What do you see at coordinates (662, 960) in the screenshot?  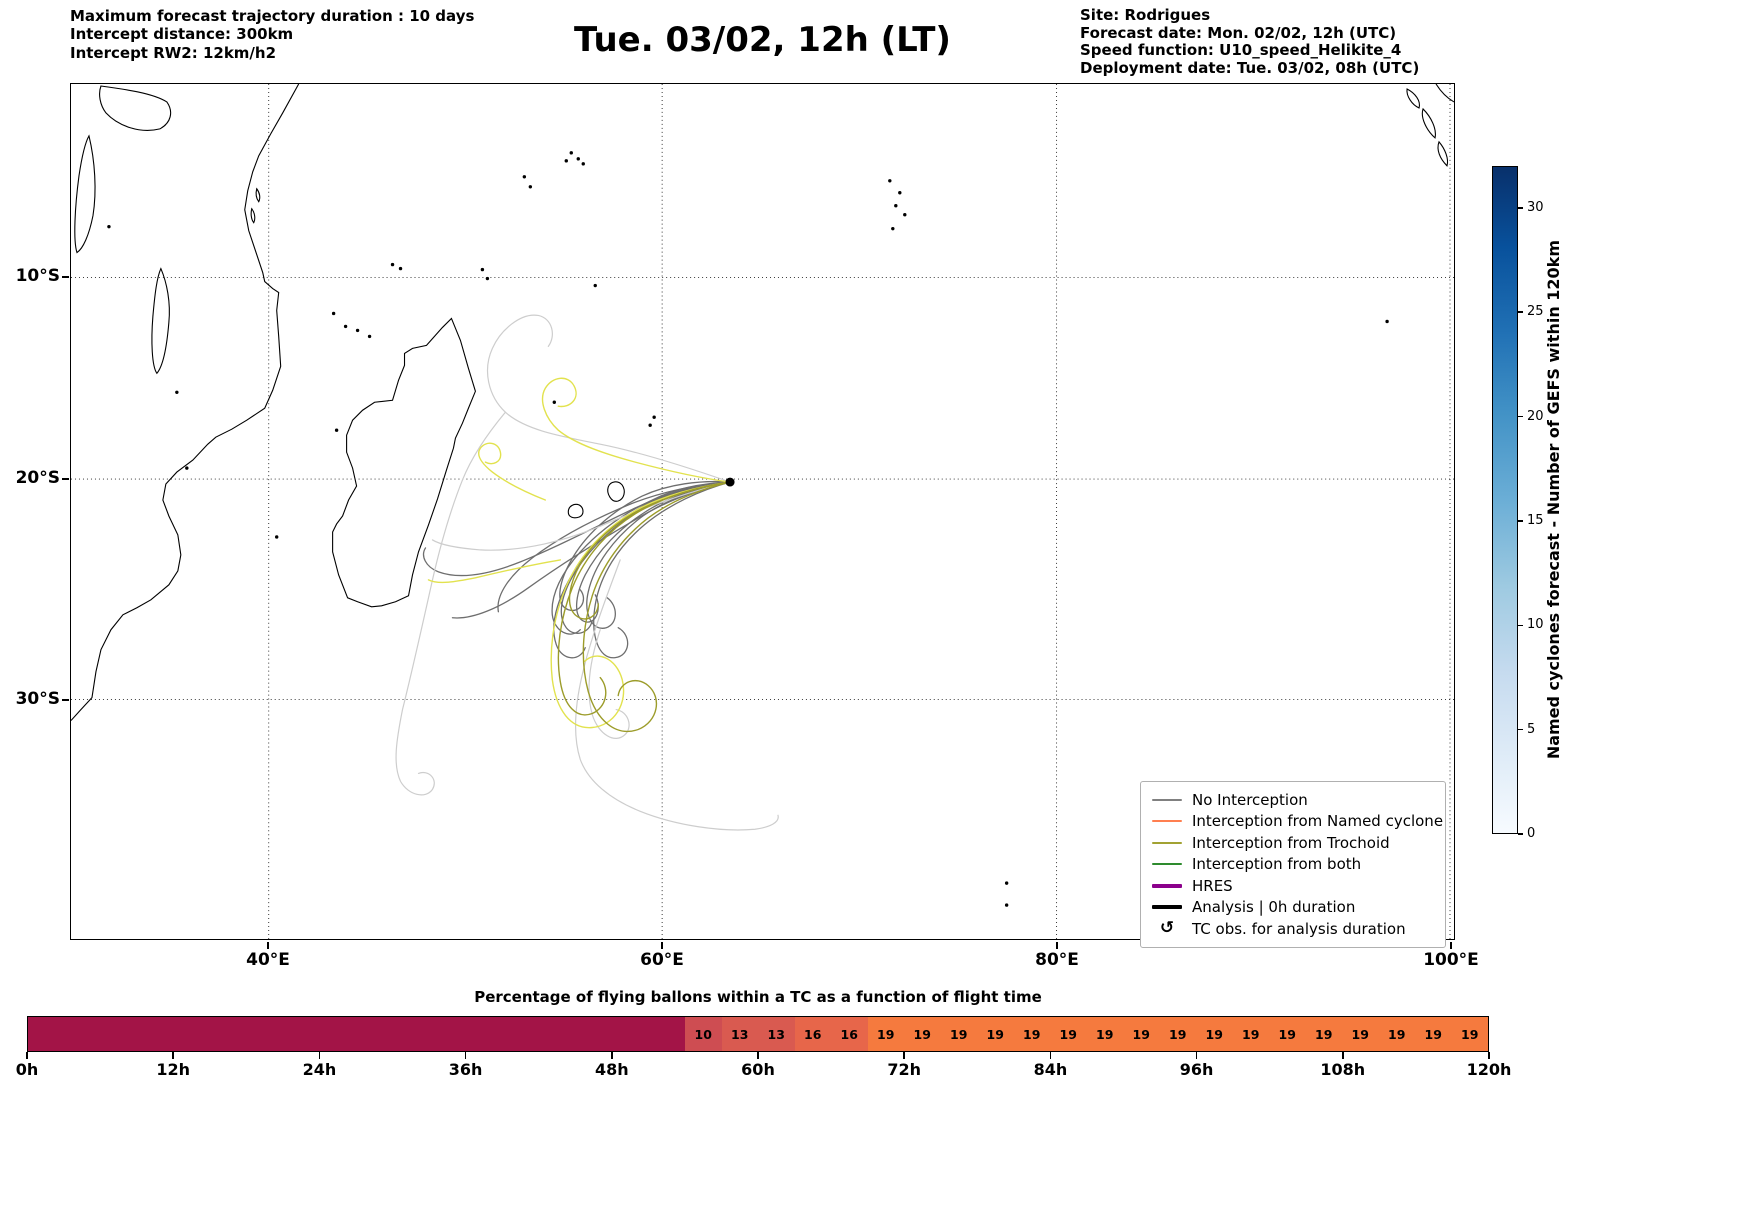 I see `x-tick-label: 60°E` at bounding box center [662, 960].